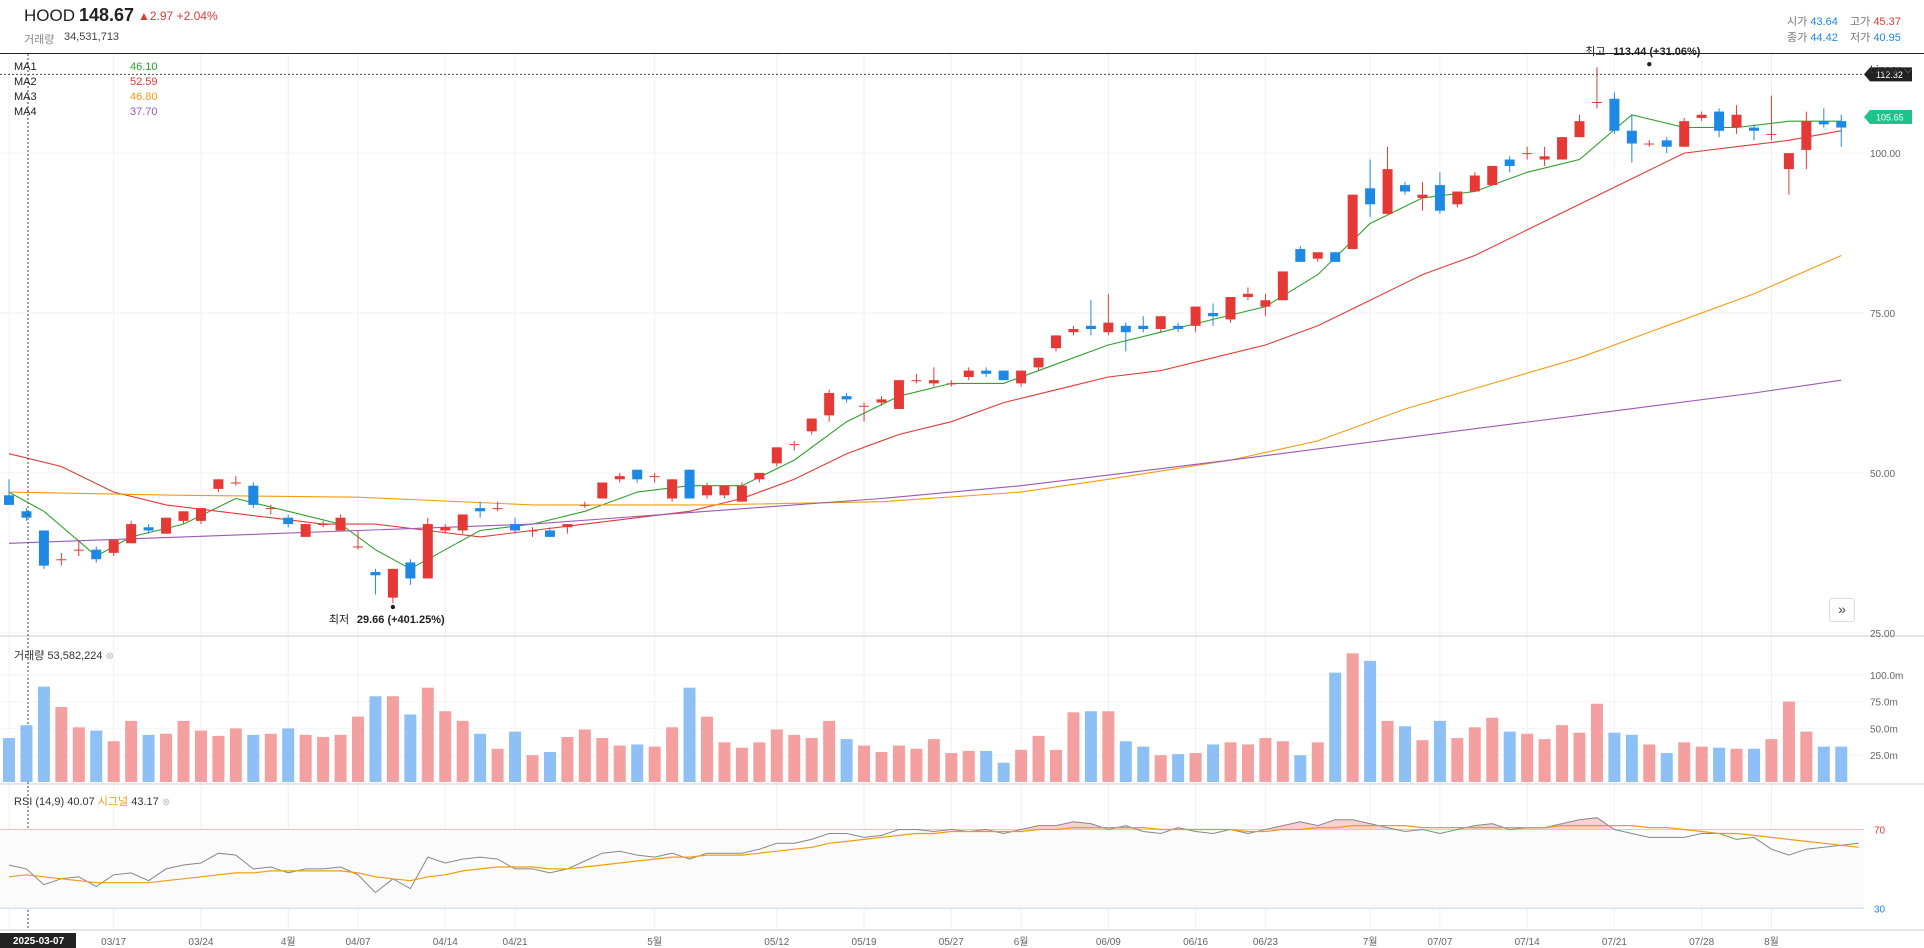 The width and height of the screenshot is (1924, 948). What do you see at coordinates (1195, 942) in the screenshot?
I see `x-axis-label: 06/16` at bounding box center [1195, 942].